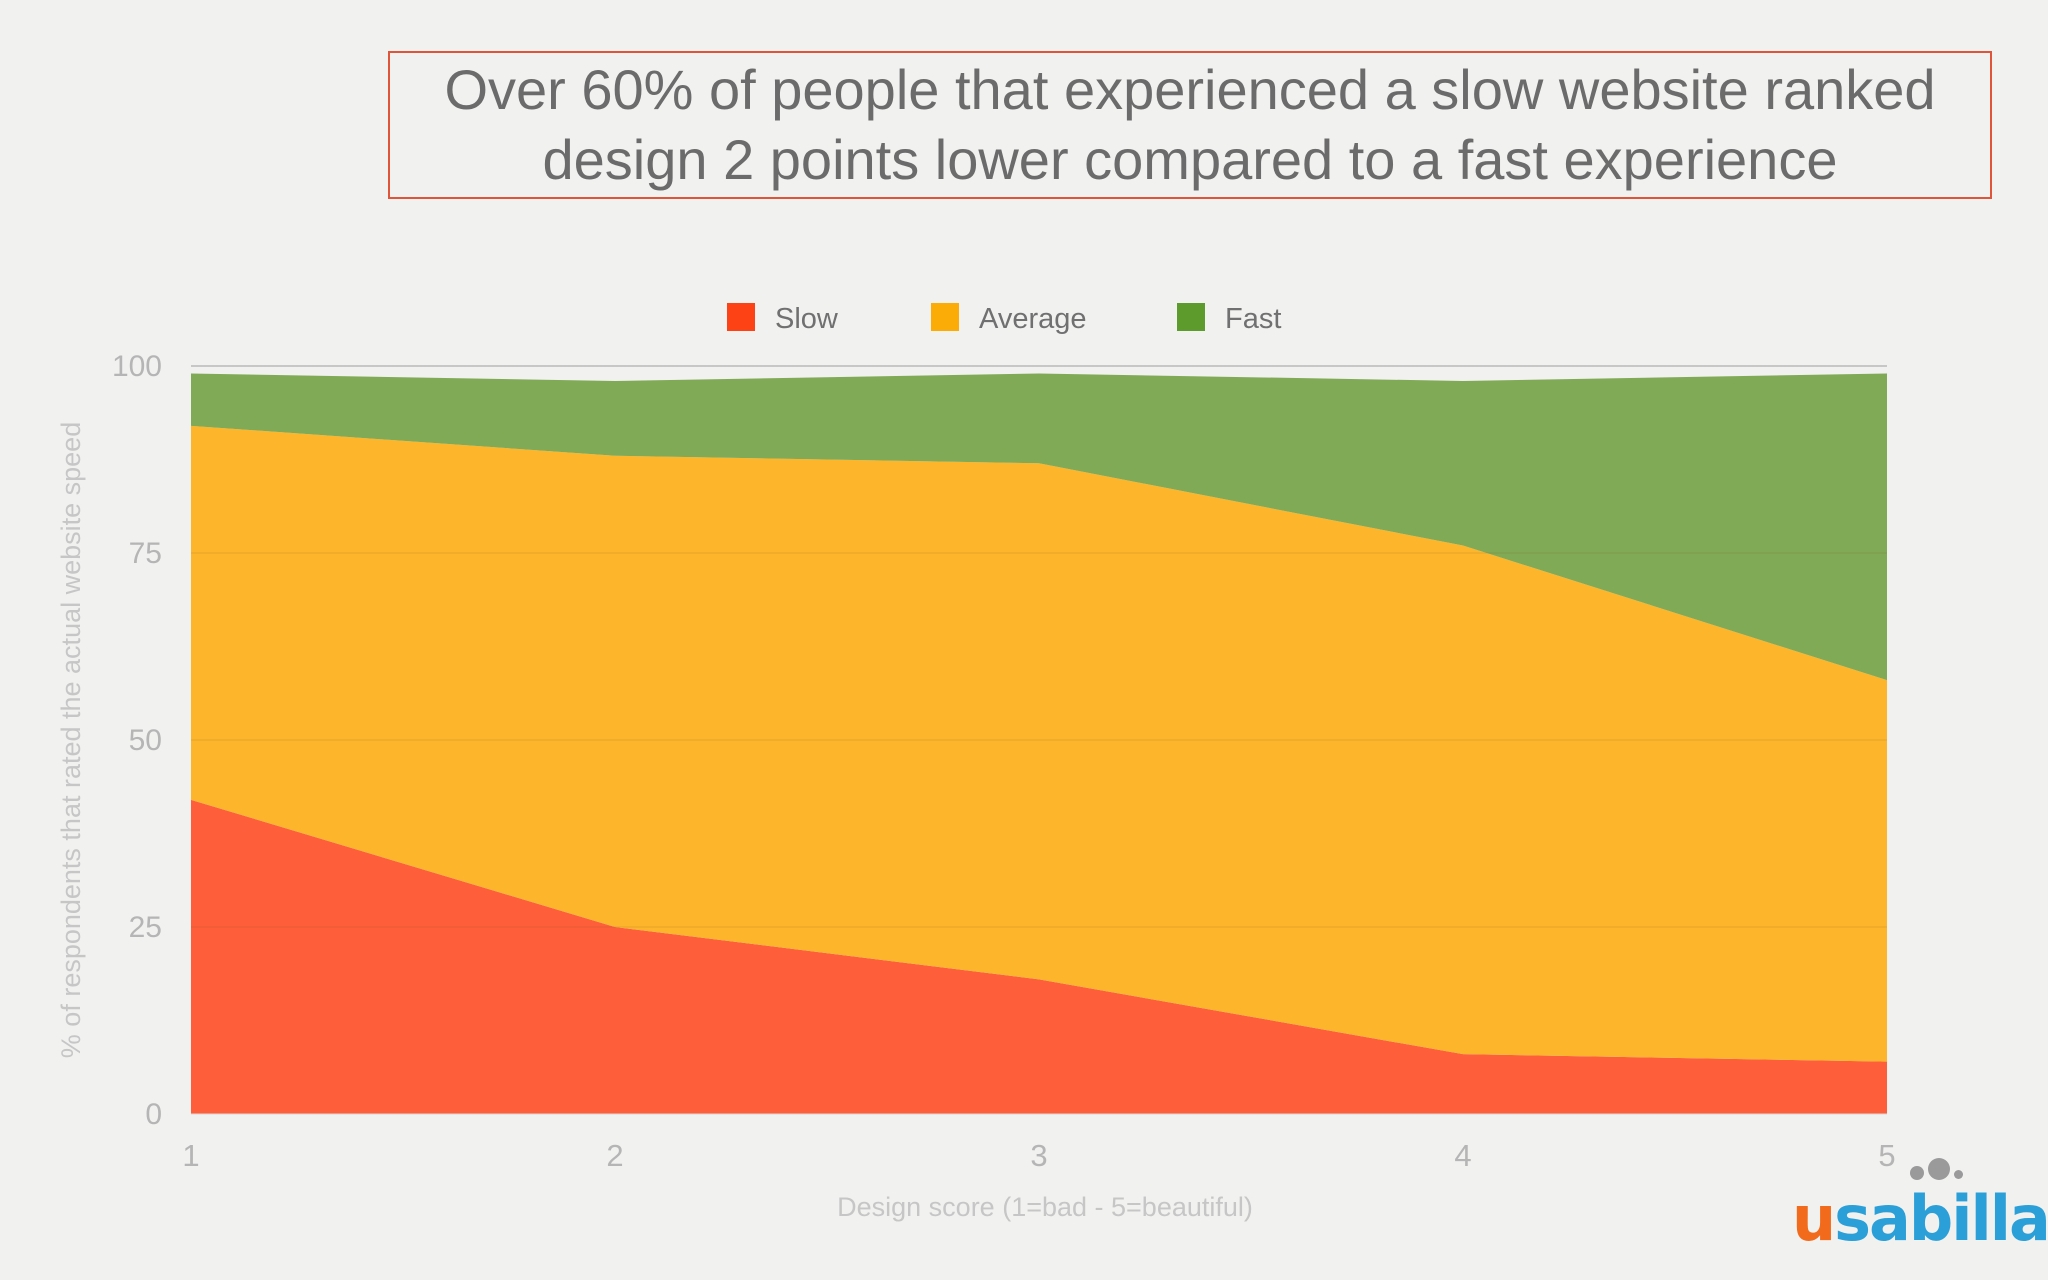 This screenshot has height=1280, width=2048. I want to click on y-tick-label-0: 0, so click(153, 1114).